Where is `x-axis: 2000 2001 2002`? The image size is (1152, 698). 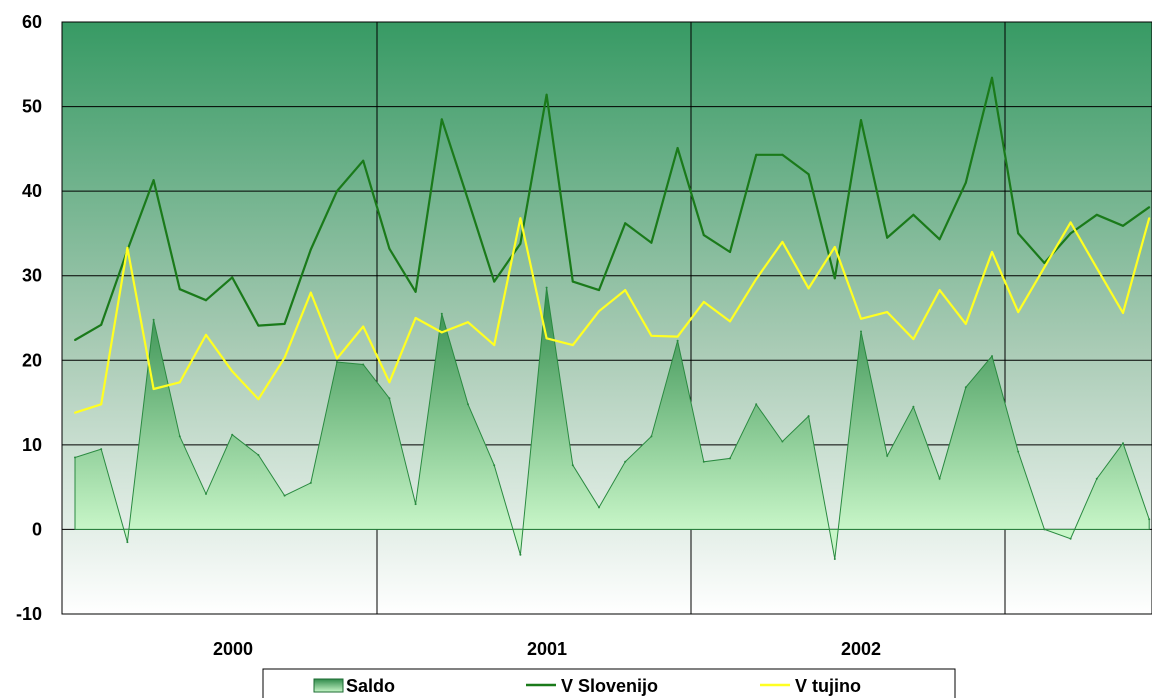
x-axis: 2000 2001 2002 is located at coordinates (547, 649).